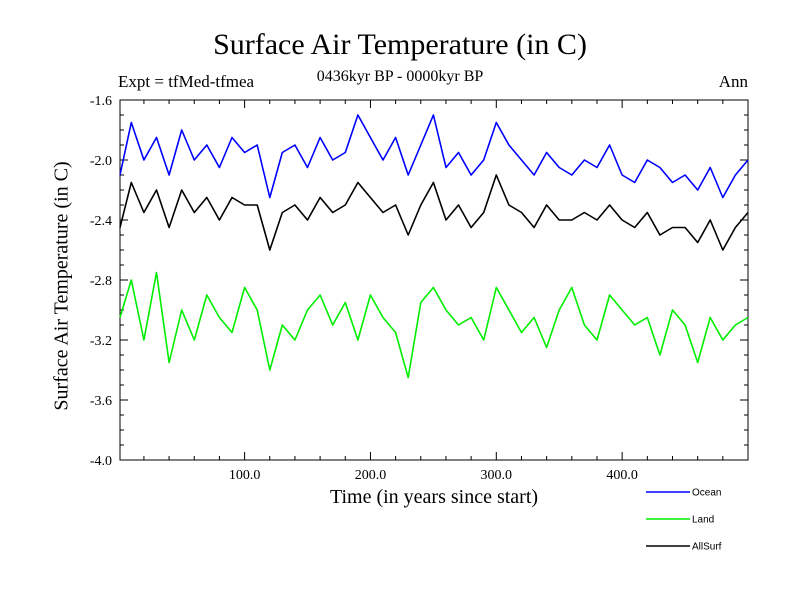  I want to click on y-tick-label: -2.4, so click(101, 221).